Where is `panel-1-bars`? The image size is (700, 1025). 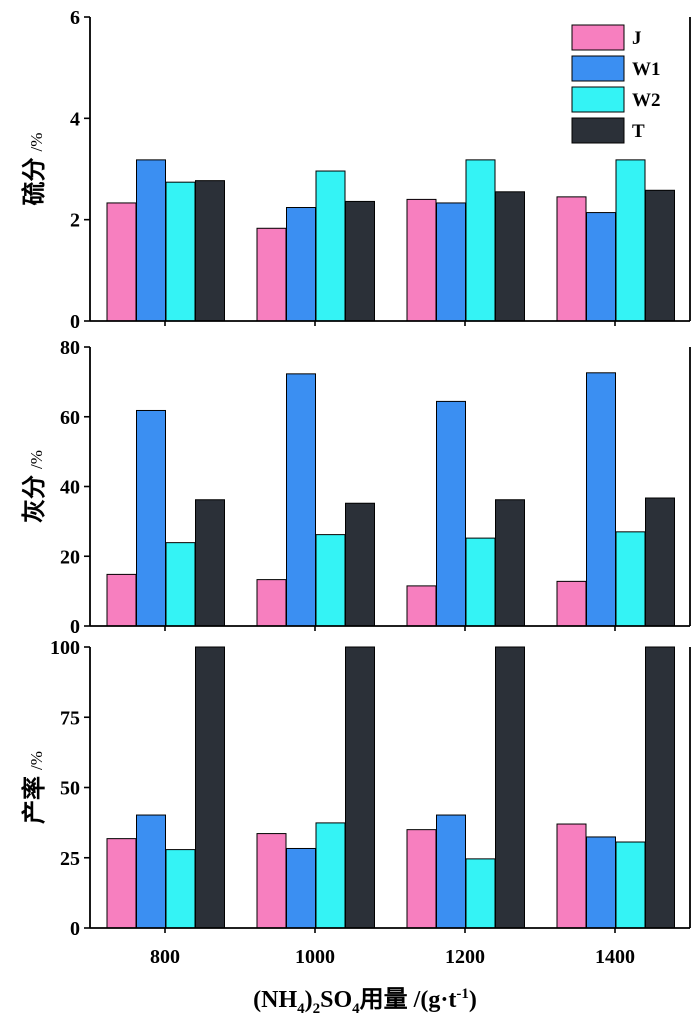
panel-1-bars is located at coordinates (390, 240).